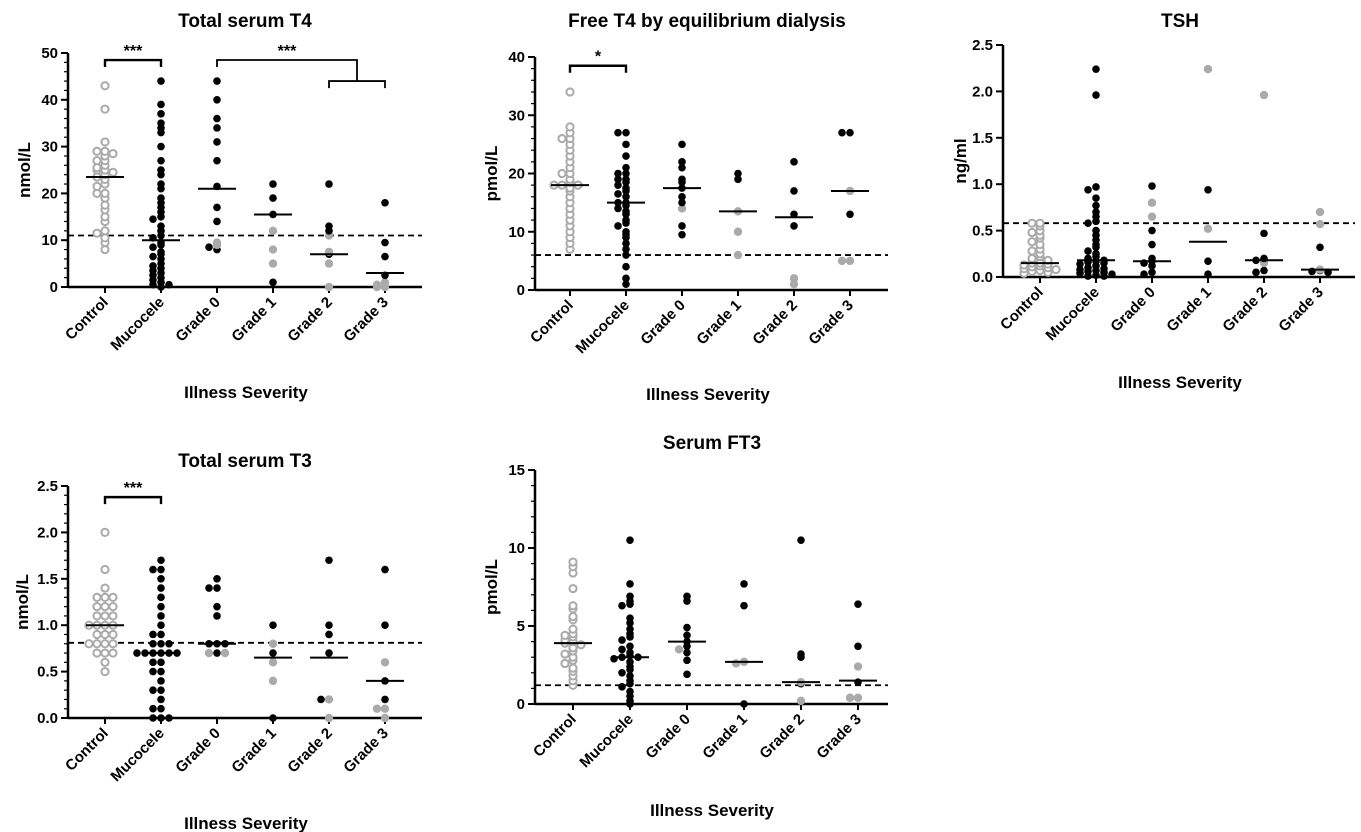 The width and height of the screenshot is (1361, 832). What do you see at coordinates (982, 231) in the screenshot?
I see `y-tick-label: 0.5` at bounding box center [982, 231].